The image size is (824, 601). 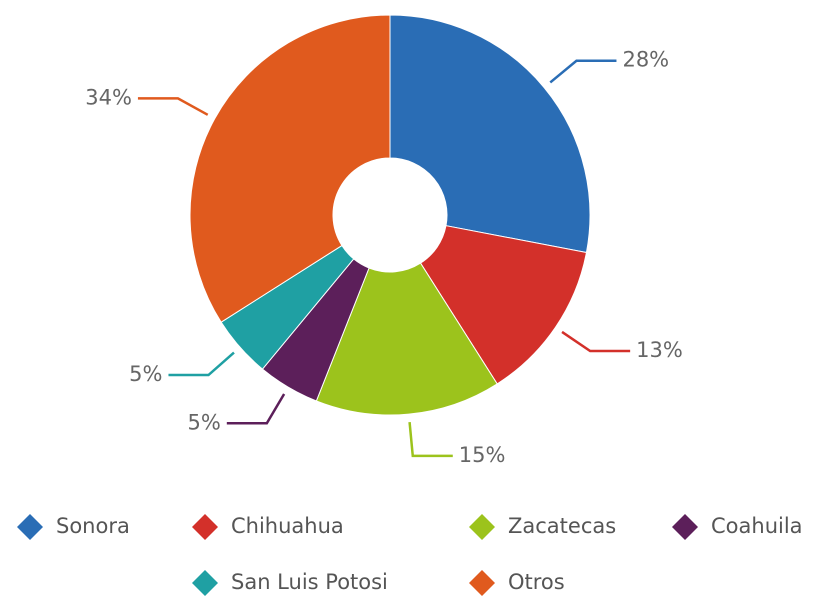 I want to click on legend-label: San Luis Potosi, so click(x=309, y=582).